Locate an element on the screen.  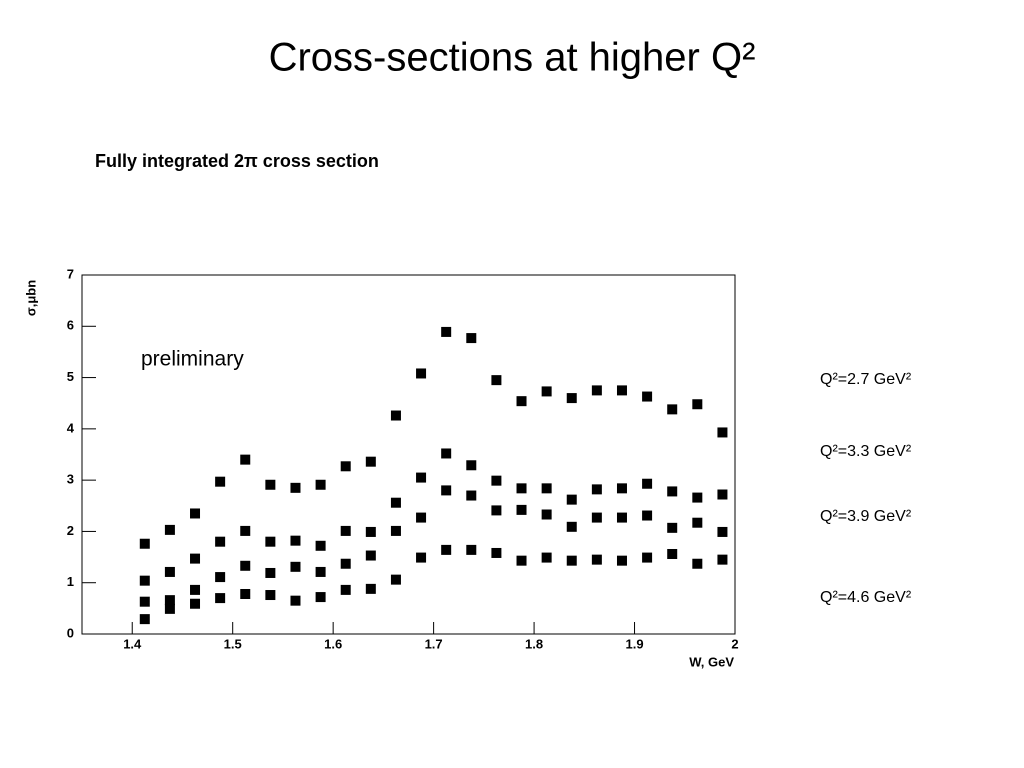
x-tick-label: 1.4 is located at coordinates (132, 643).